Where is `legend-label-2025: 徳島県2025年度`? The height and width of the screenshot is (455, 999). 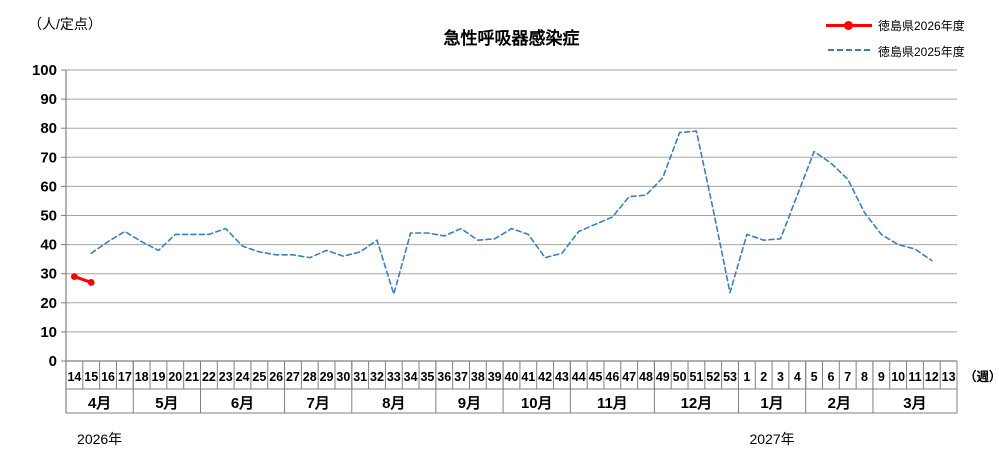
legend-label-2025: 徳島県2025年度 is located at coordinates (921, 51).